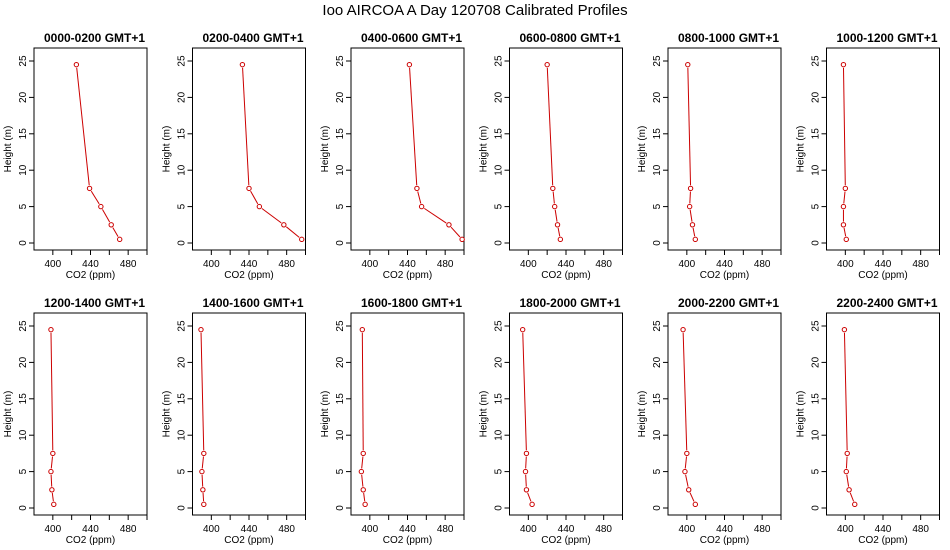 The image size is (950, 550). I want to click on panel-title: 0000-0200 GMT+1, so click(94, 38).